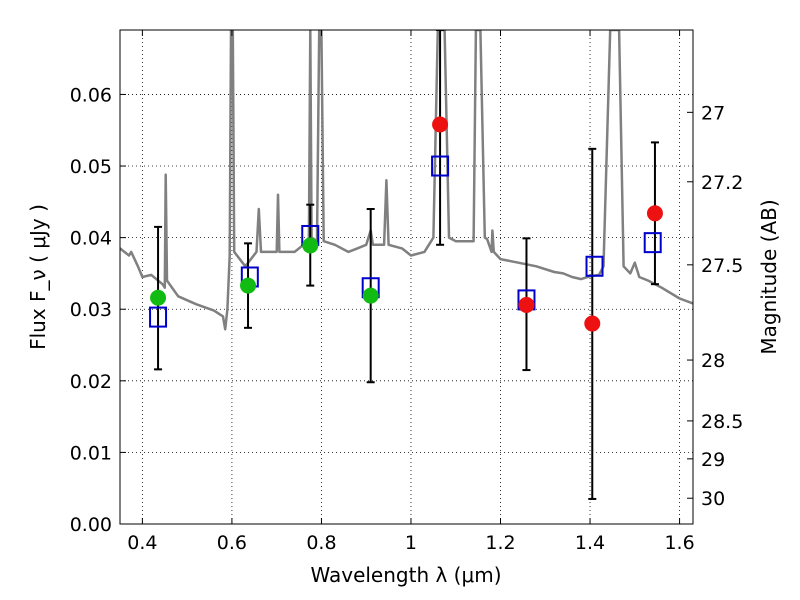 This screenshot has width=800, height=600. What do you see at coordinates (713, 460) in the screenshot?
I see `magnitude-tick-label: 29` at bounding box center [713, 460].